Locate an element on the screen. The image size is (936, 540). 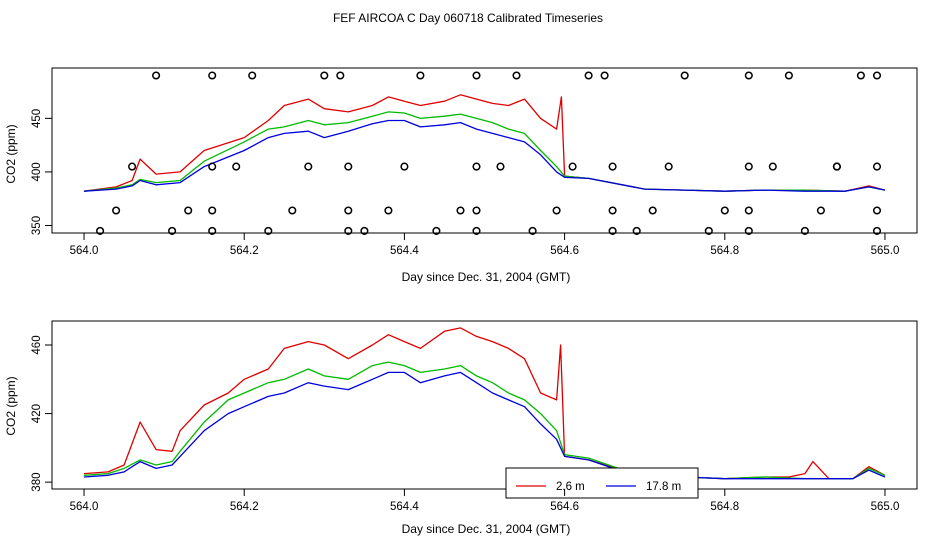
bottom-x-tick-label-1: 564.2 is located at coordinates (244, 507).